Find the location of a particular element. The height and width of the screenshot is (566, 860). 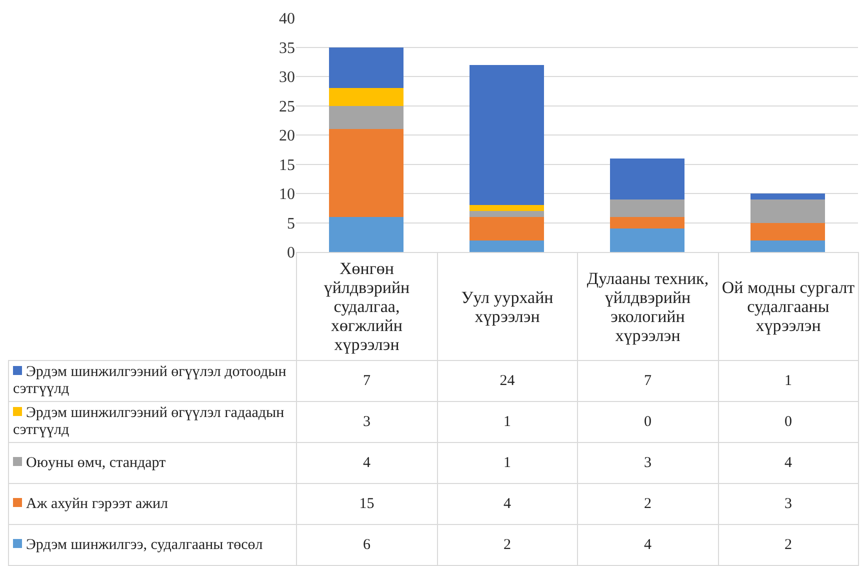

legend-label: Эрдэм шинжилгээний өгүүлэл дотоодын сэтгүүлд is located at coordinates (152, 381).